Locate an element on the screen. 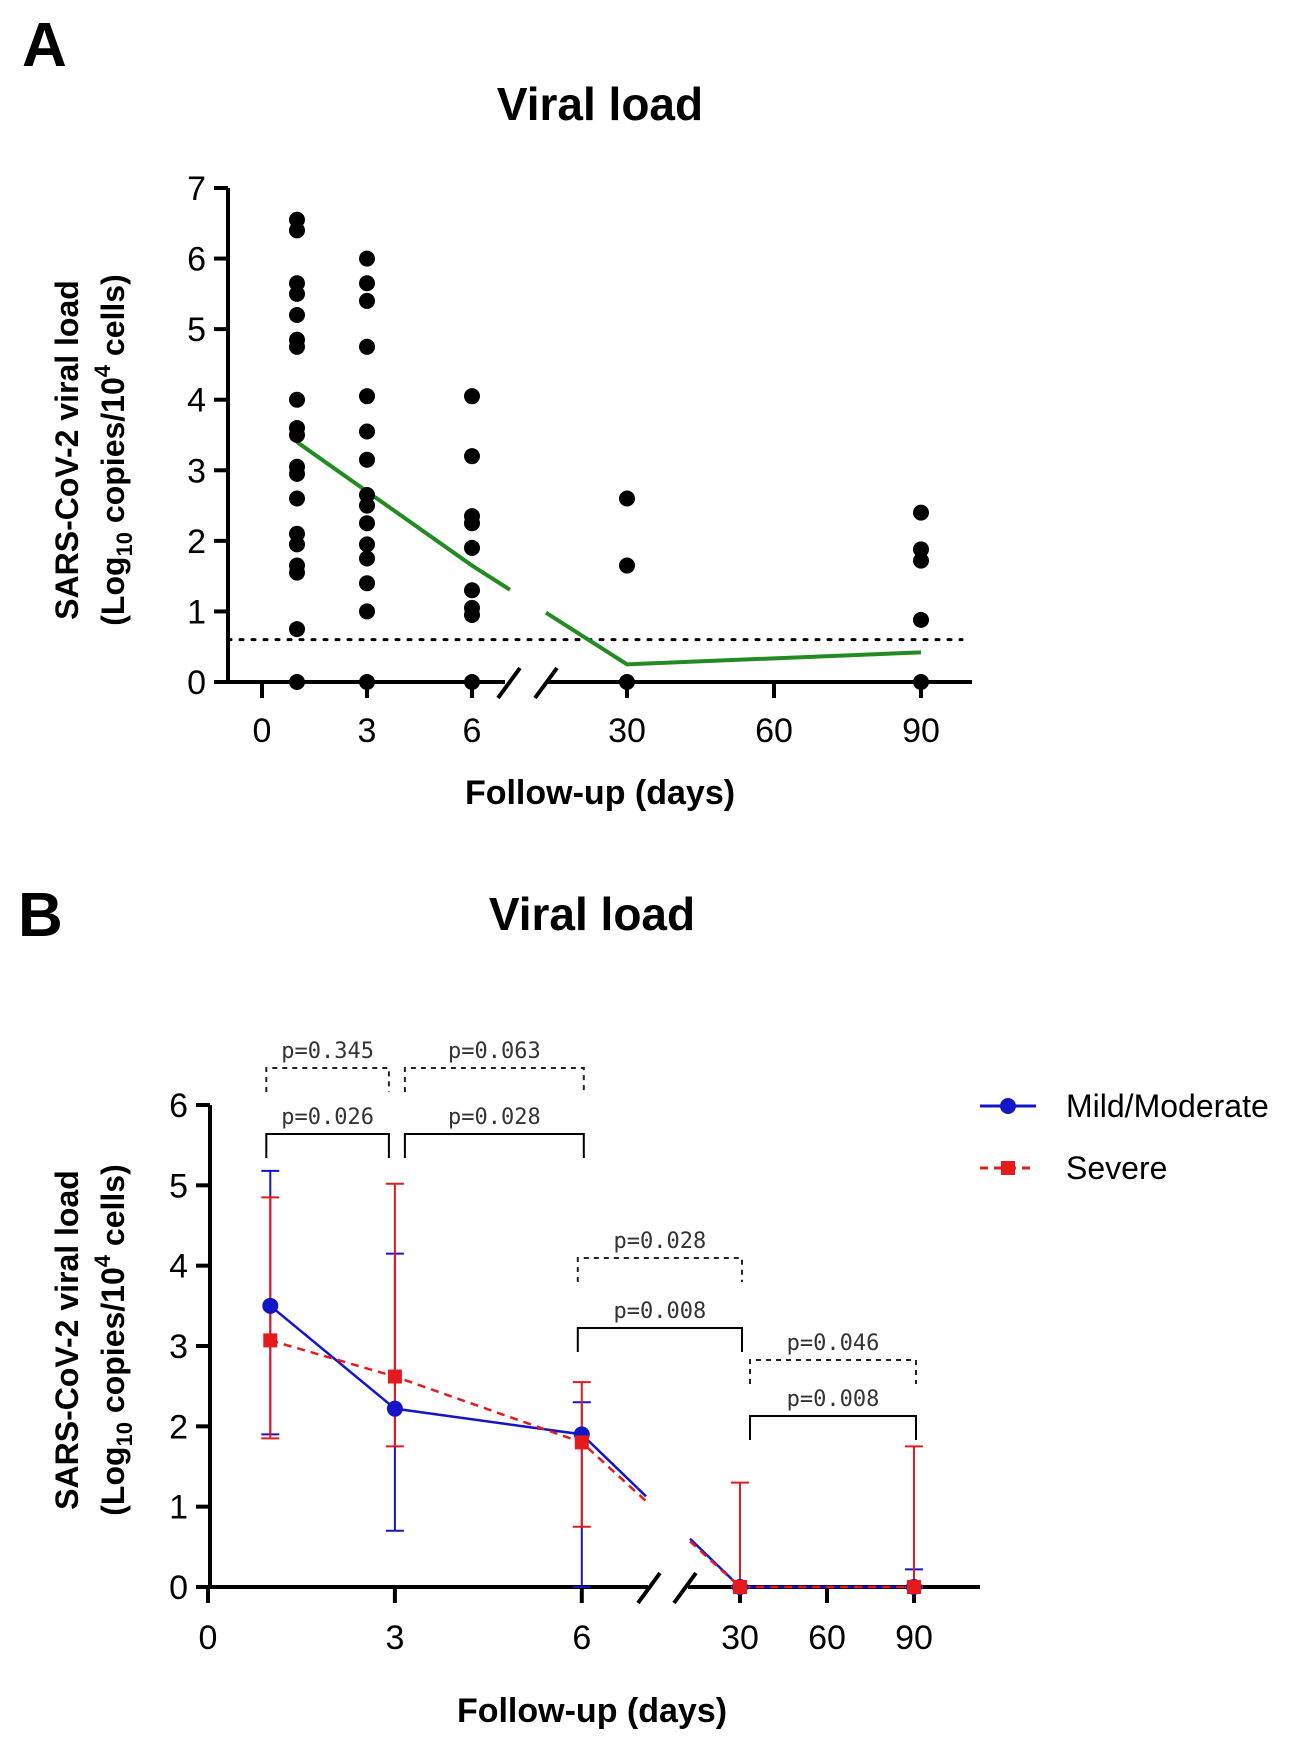  legend-marker-circle is located at coordinates (1008, 1106).